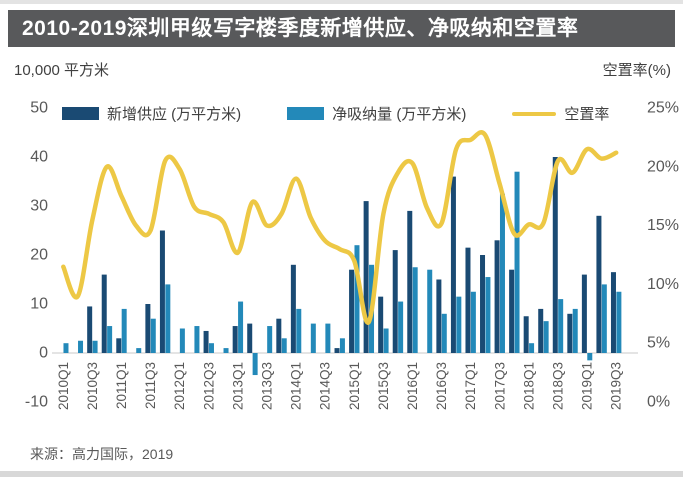 The height and width of the screenshot is (477, 683). I want to click on x-axis-tick-label: 2010Q1, so click(63, 386).